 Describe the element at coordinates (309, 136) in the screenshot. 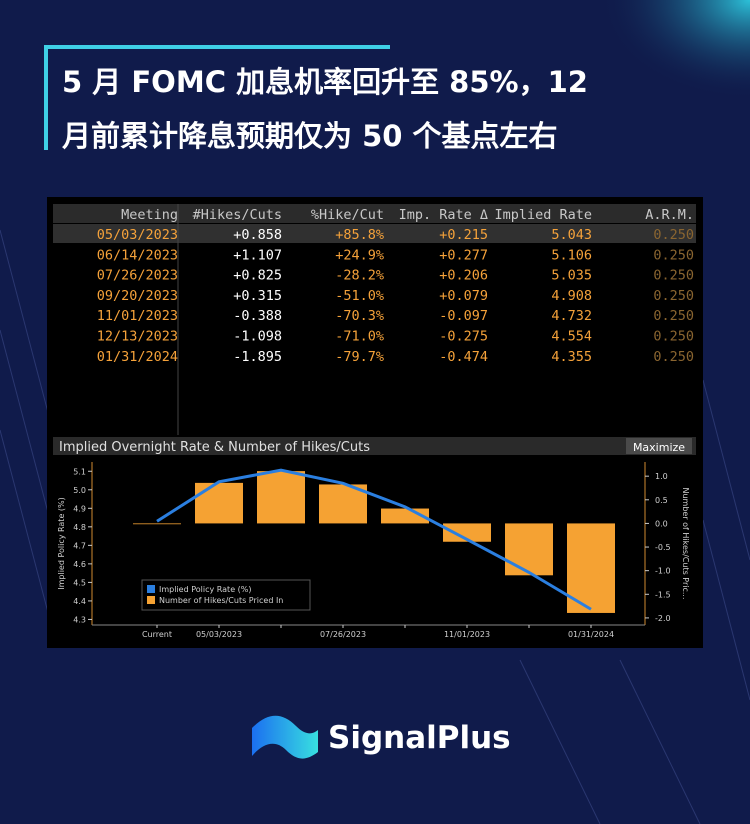

I see `title-line: 月前累计降息预期仅为 50 个基点左右` at that location.